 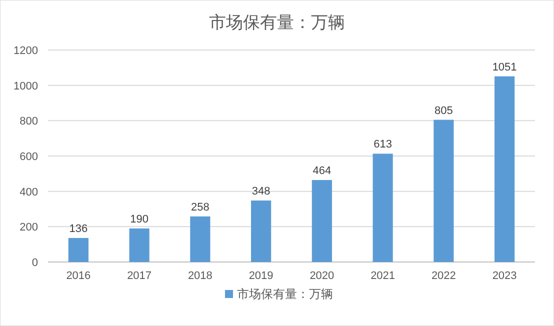 What do you see at coordinates (261, 276) in the screenshot?
I see `x-tick-label: 2019` at bounding box center [261, 276].